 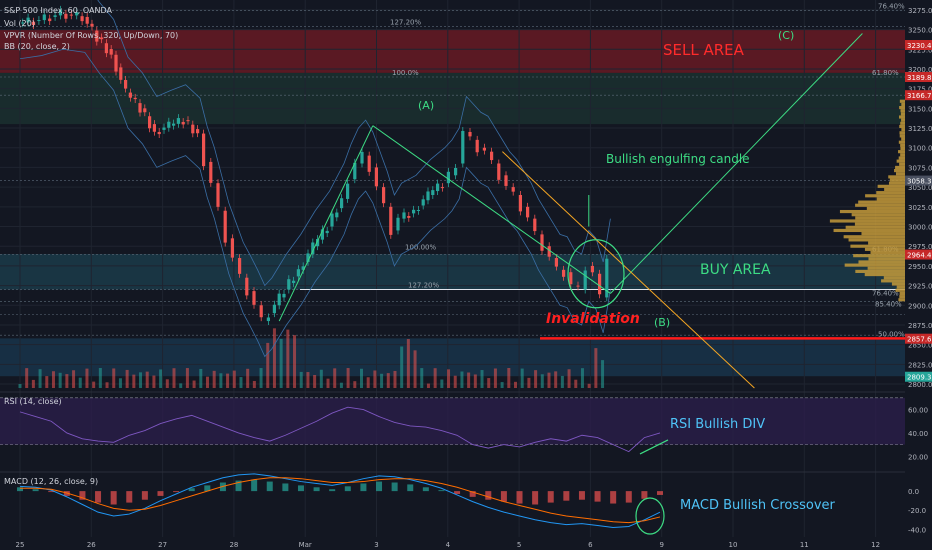 I want to click on y-tick-label: 2850.0, so click(x=920, y=346).